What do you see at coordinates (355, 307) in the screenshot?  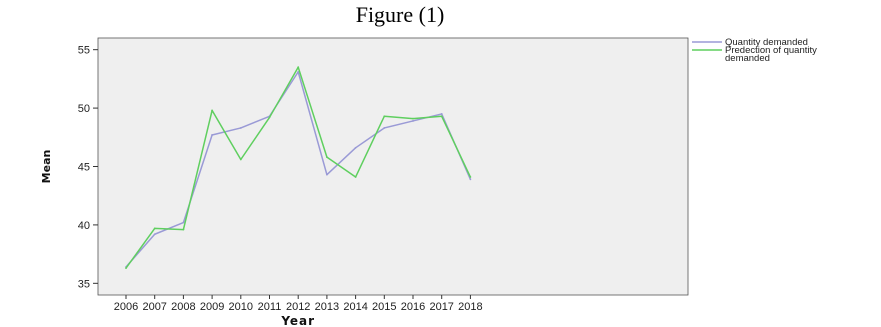 I see `x-tick-label: 2014` at bounding box center [355, 307].